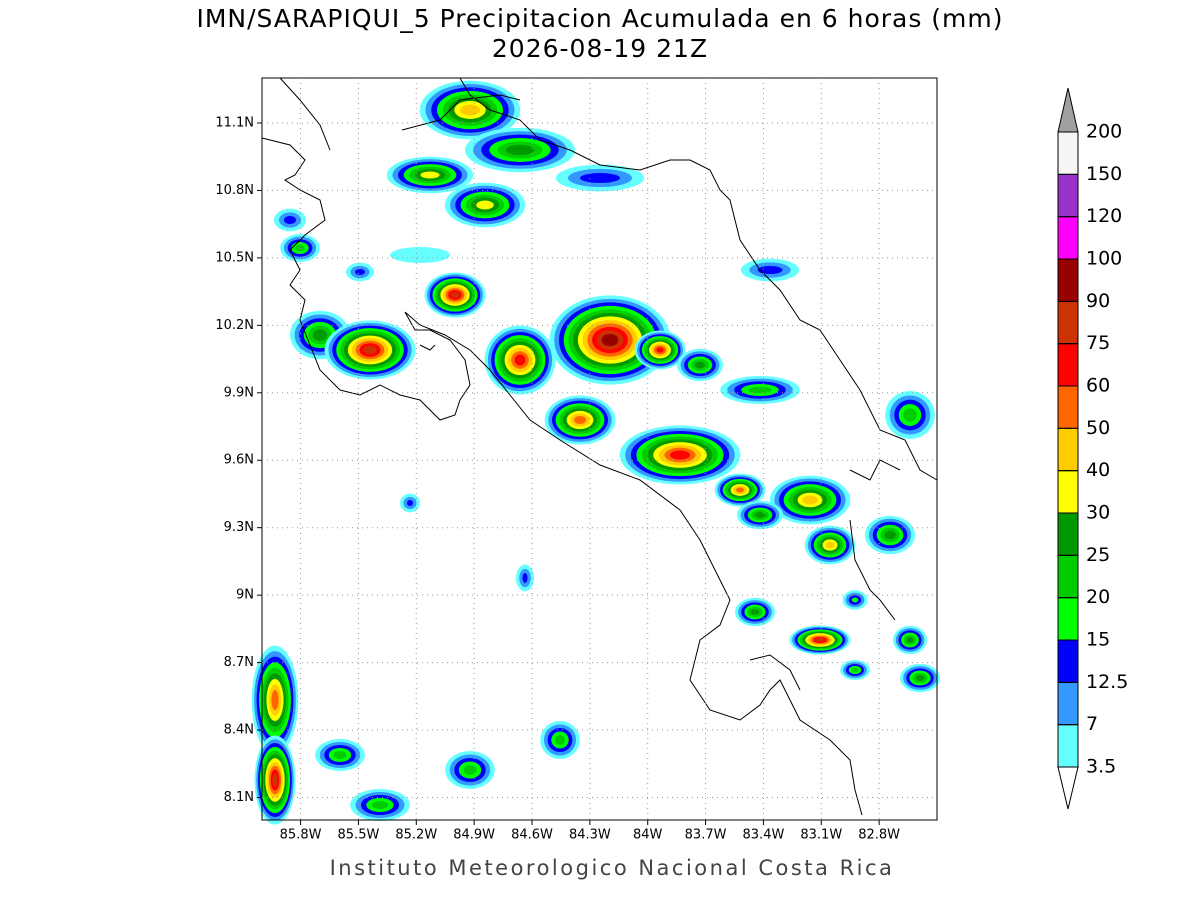 This screenshot has width=1200, height=900. Describe the element at coordinates (590, 835) in the screenshot. I see `lon-tick-label: 84.3W` at that location.